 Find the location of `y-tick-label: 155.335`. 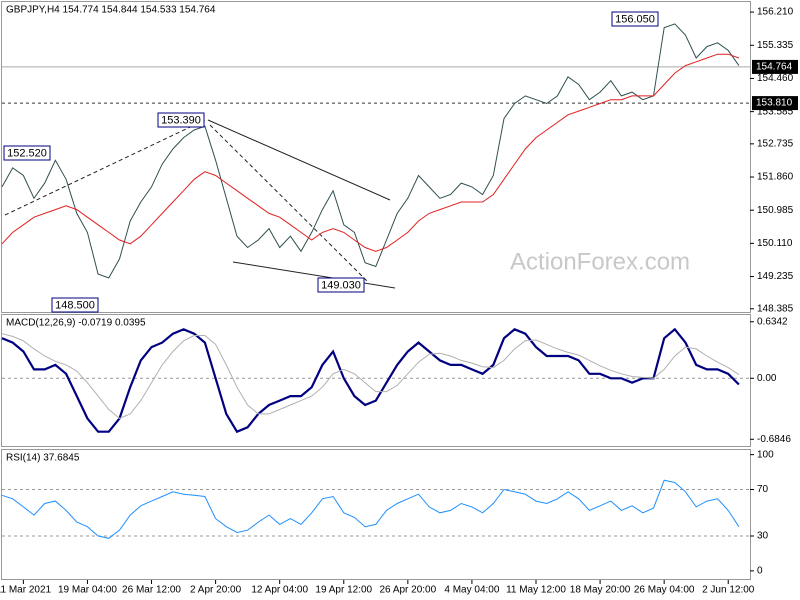

y-tick-label: 155.335 is located at coordinates (775, 45).